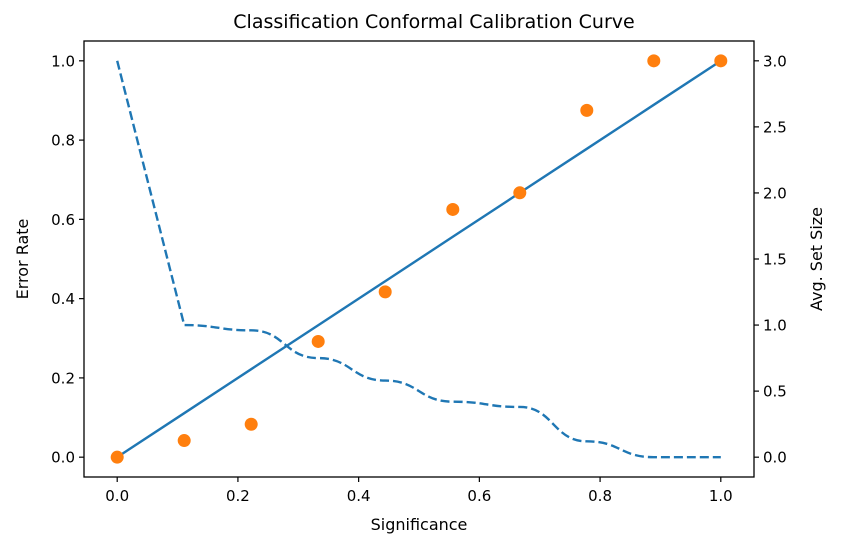 This screenshot has height=547, width=868. Describe the element at coordinates (775, 193) in the screenshot. I see `y2-tick-label: 2.0` at that location.